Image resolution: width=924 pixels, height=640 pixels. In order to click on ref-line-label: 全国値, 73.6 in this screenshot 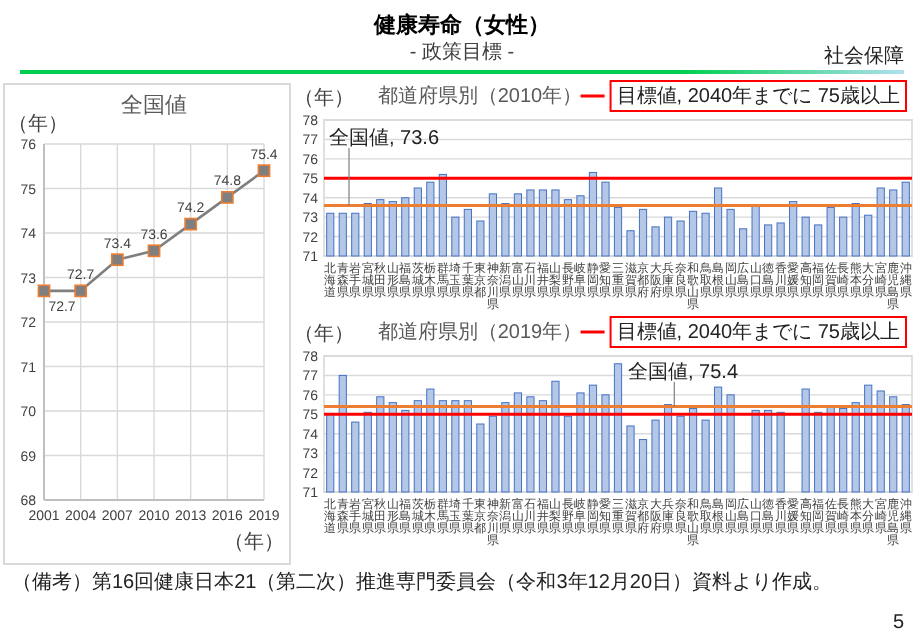, I will do `click(384, 138)`.